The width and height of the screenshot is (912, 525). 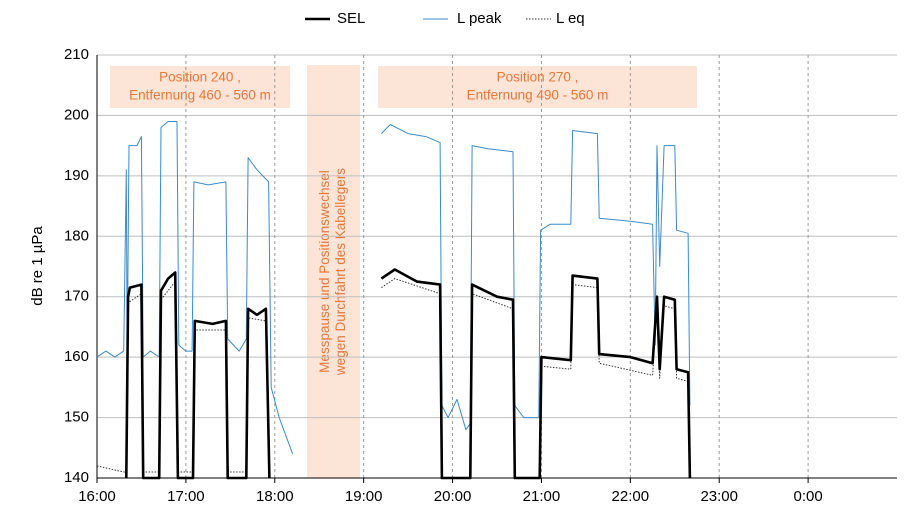 What do you see at coordinates (538, 95) in the screenshot?
I see `annotation-text: Entfernung 490 - 560 m` at bounding box center [538, 95].